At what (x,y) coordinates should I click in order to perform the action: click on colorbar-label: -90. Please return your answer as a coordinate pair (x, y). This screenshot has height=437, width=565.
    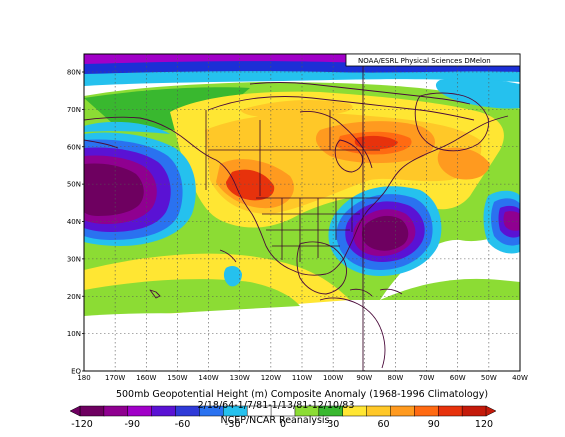
    Looking at the image, I should click on (132, 424).